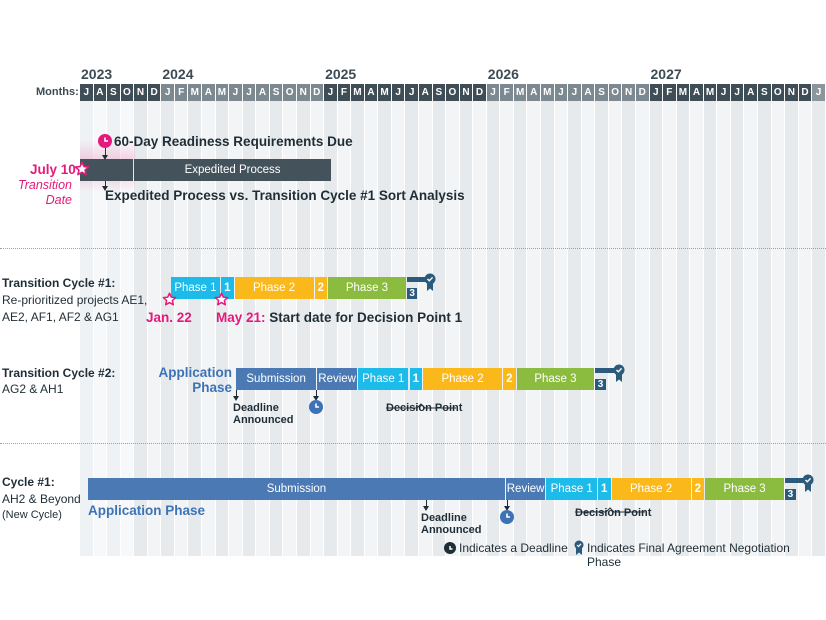  I want to click on year-label: 2025, so click(341, 74).